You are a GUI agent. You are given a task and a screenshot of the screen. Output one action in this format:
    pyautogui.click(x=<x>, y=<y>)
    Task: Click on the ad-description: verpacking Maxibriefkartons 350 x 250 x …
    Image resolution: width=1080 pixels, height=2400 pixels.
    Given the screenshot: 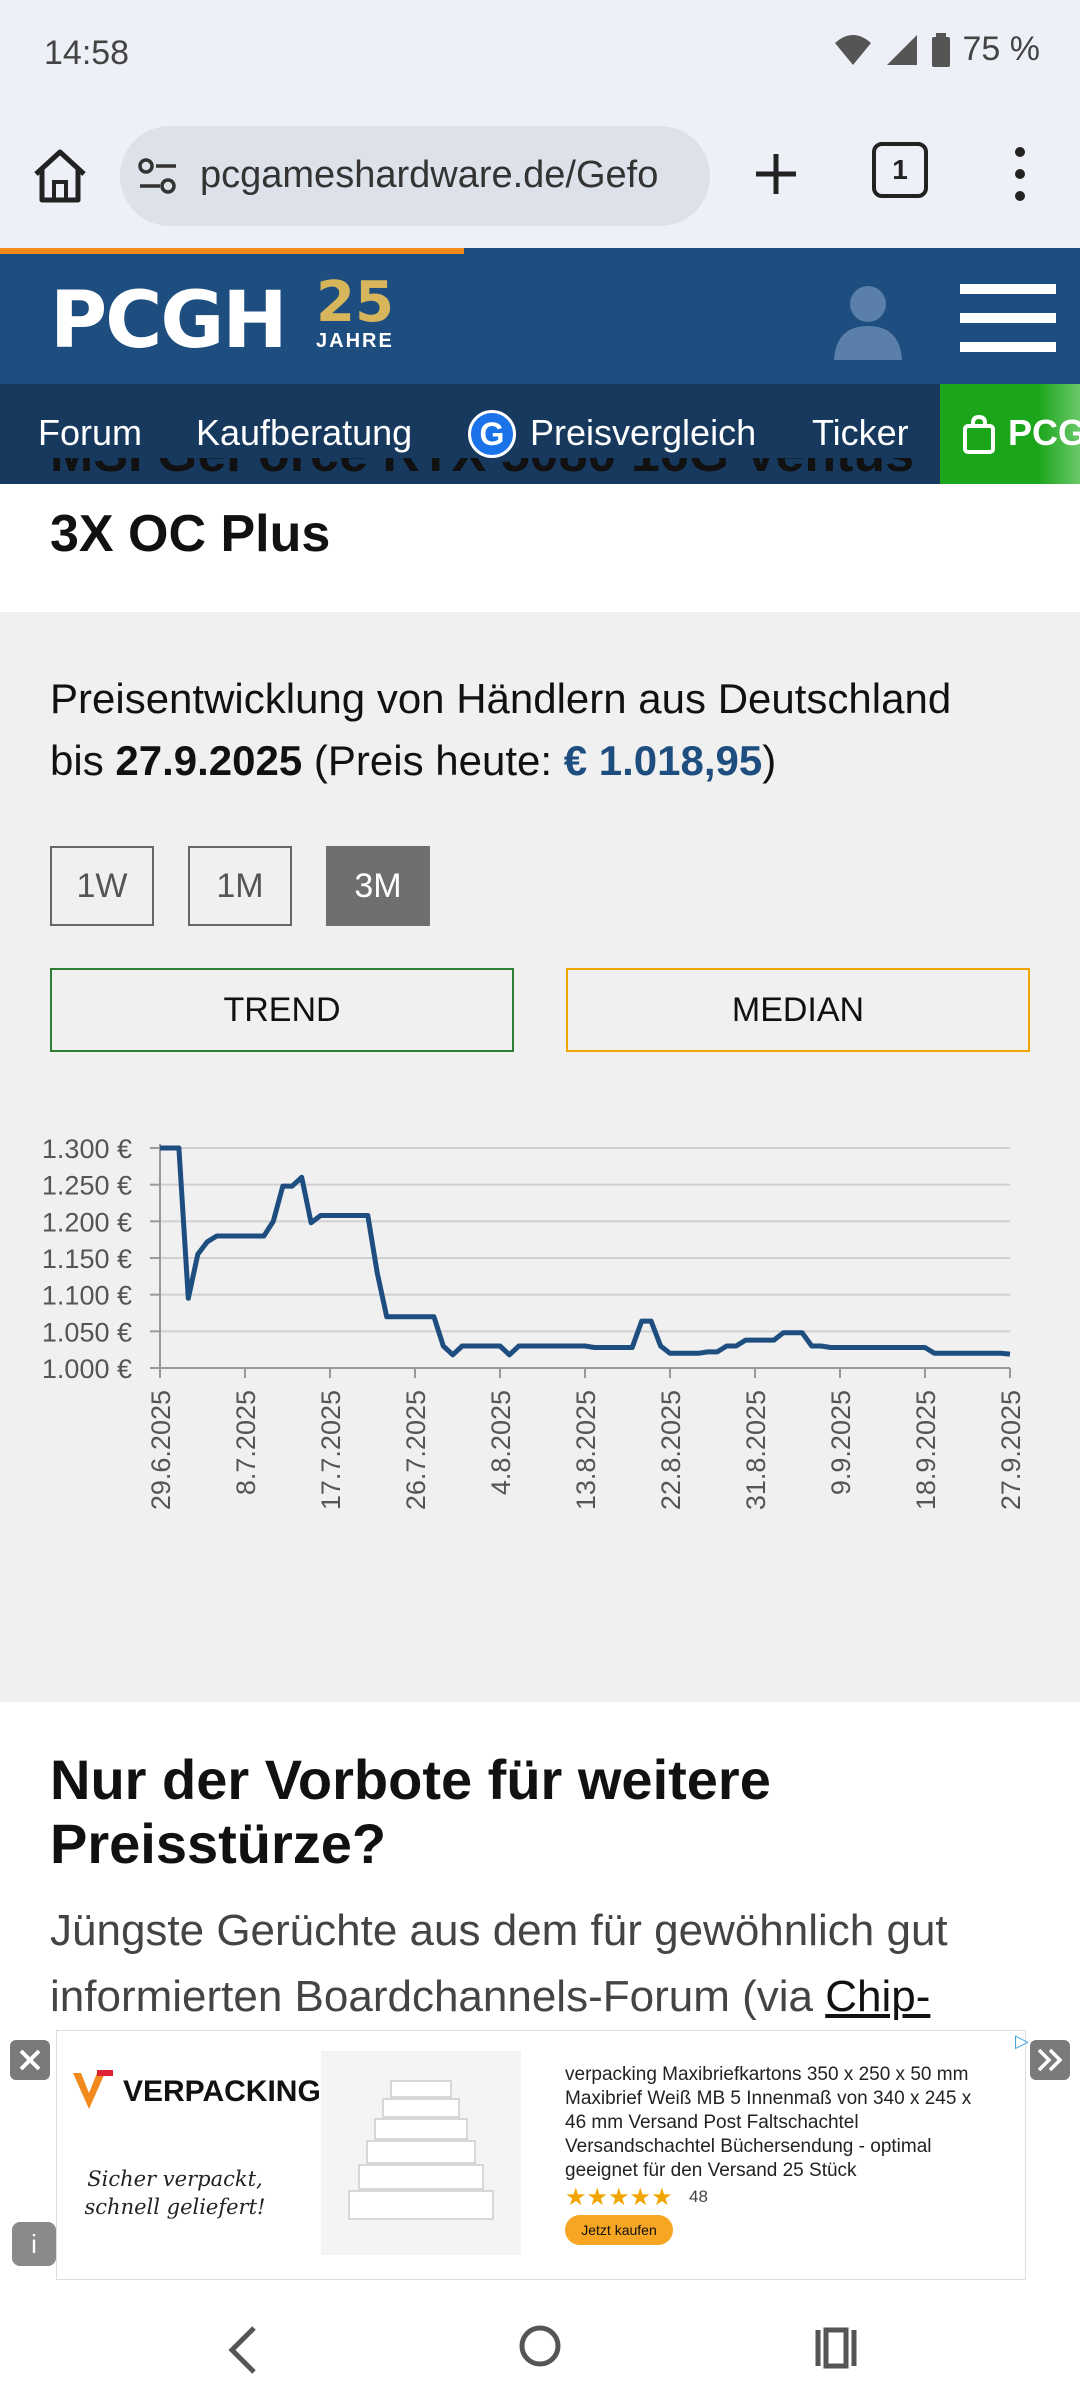 What is the action you would take?
    pyautogui.click(x=768, y=2122)
    